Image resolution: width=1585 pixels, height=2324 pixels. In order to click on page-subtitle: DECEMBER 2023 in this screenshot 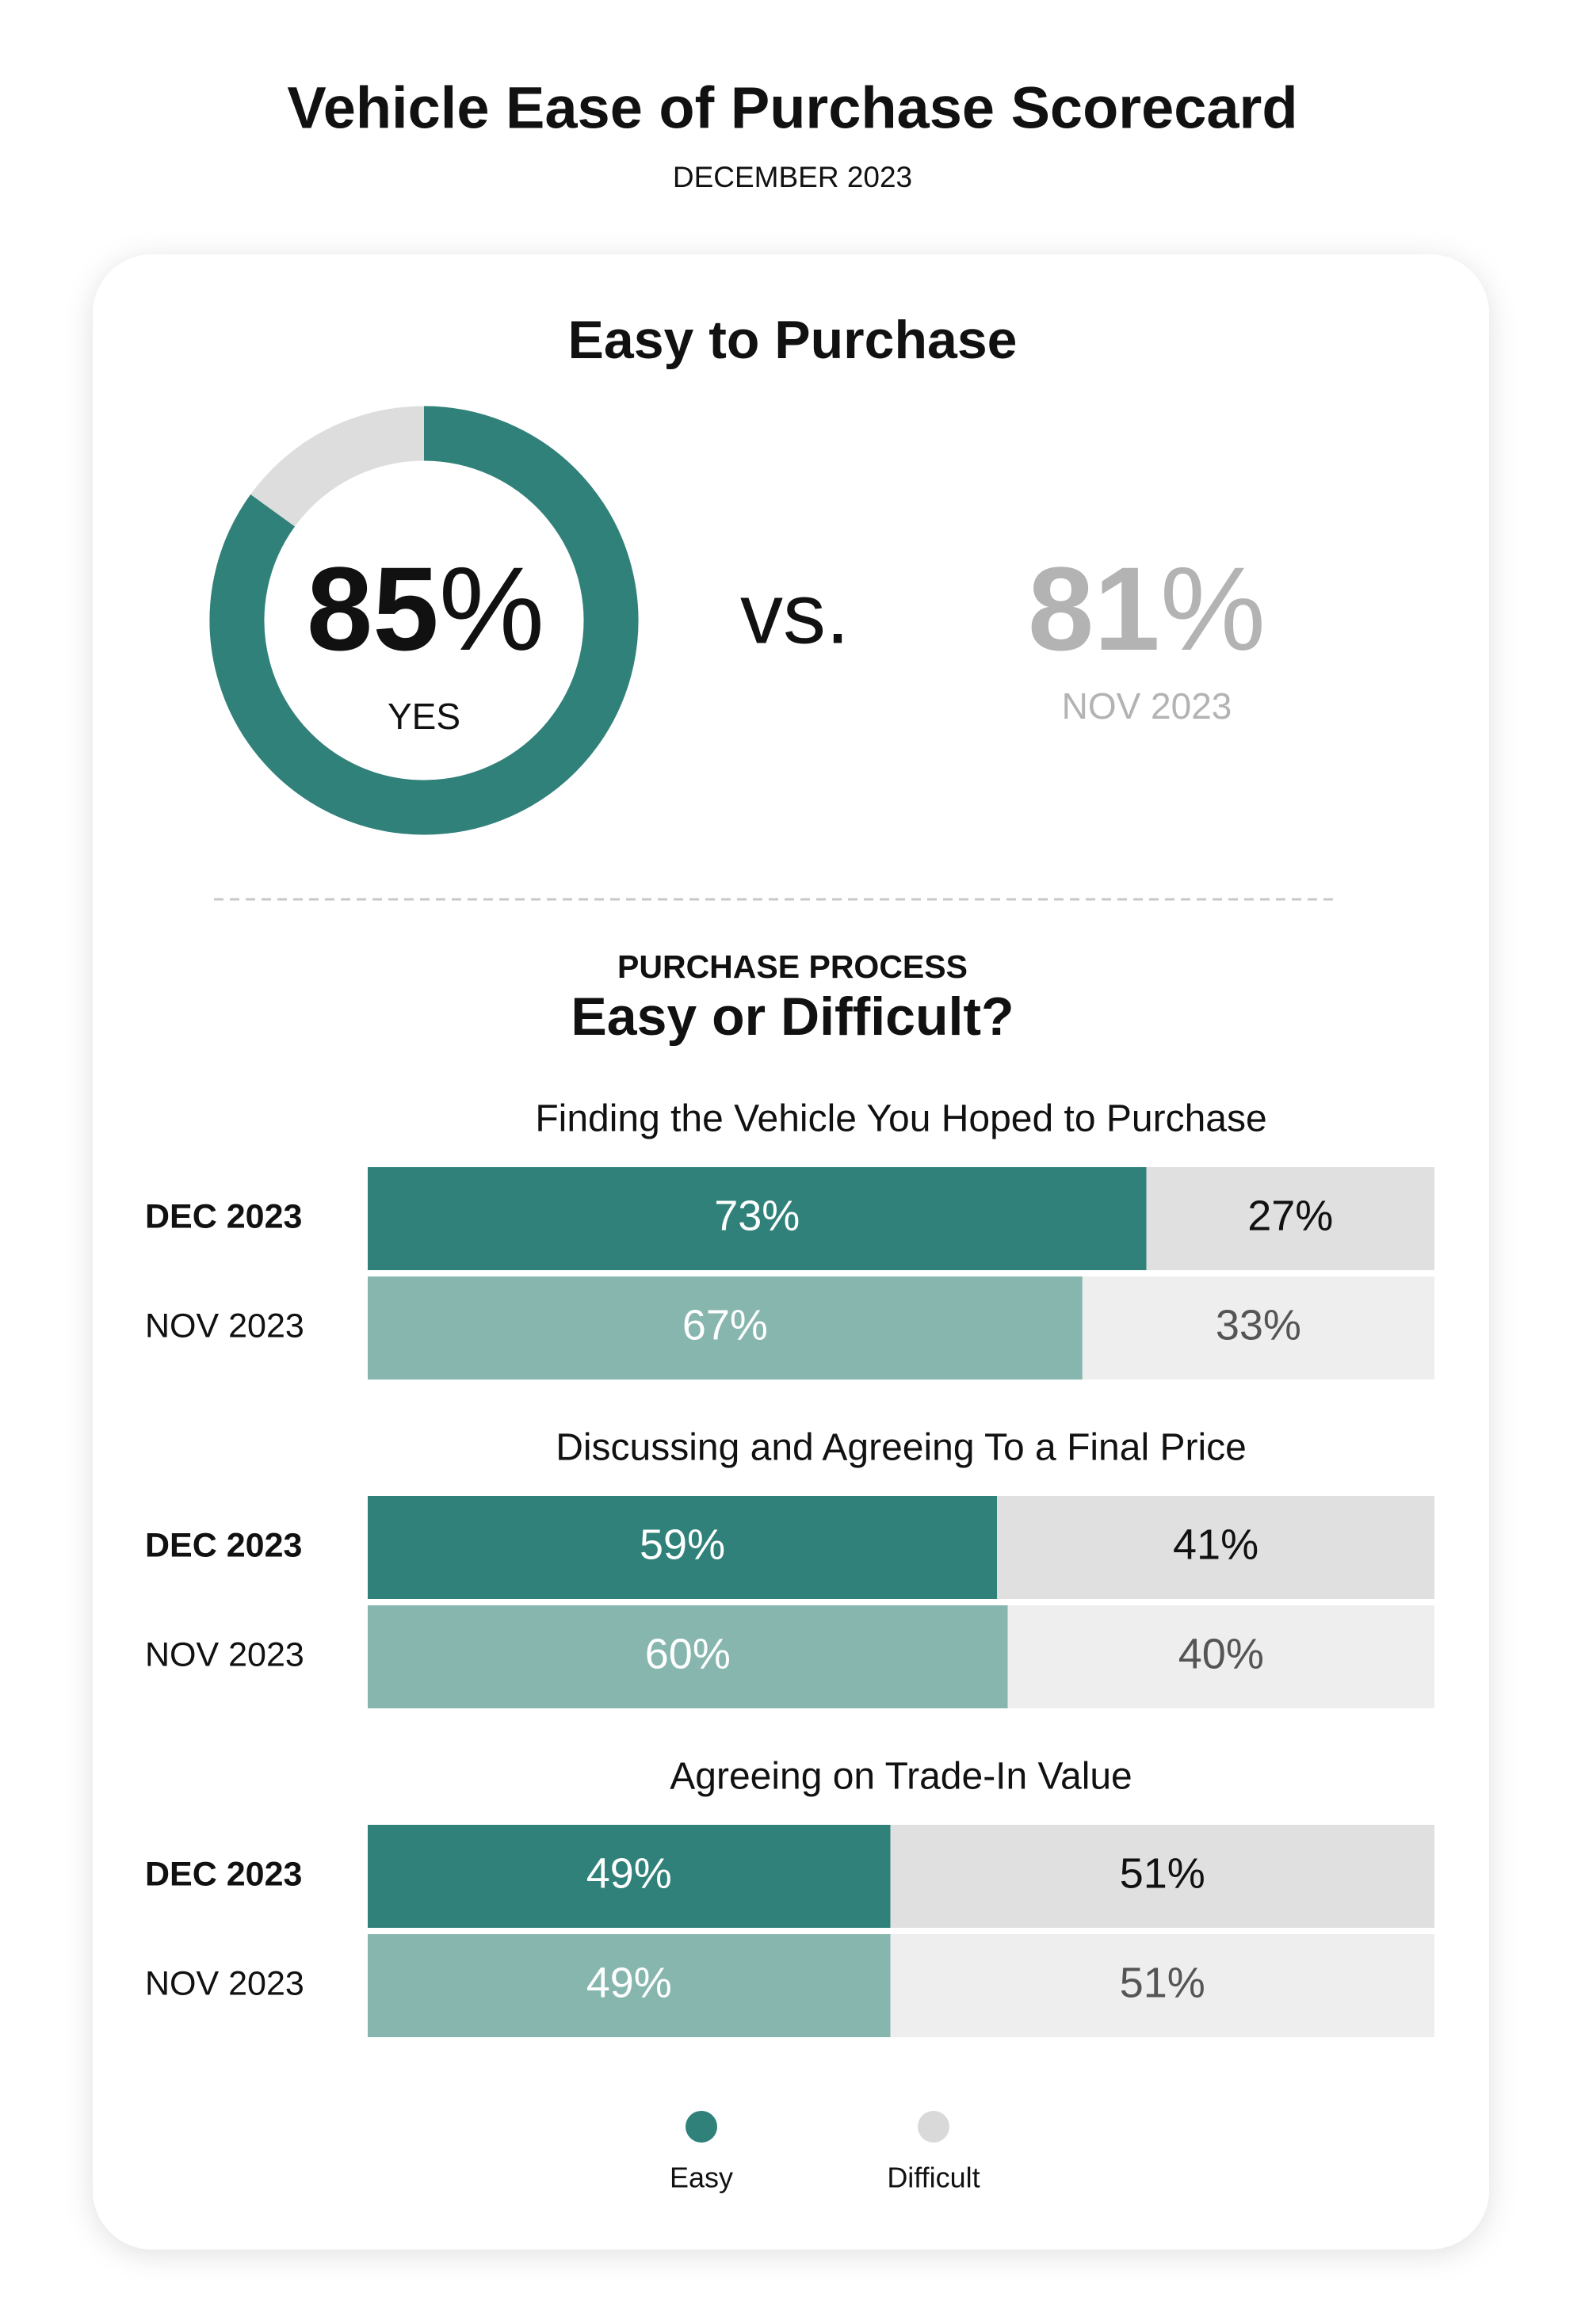, I will do `click(792, 177)`.